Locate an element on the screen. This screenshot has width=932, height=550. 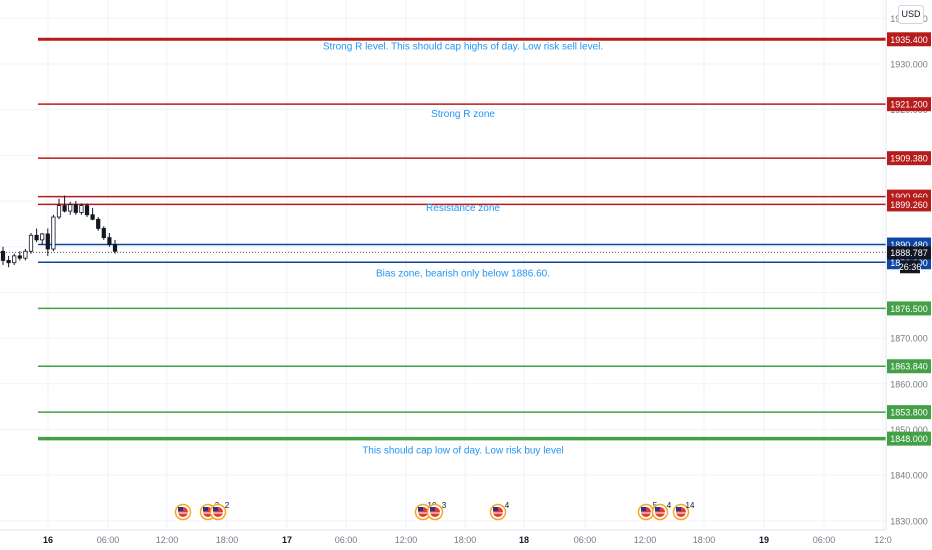
price-tick-label: 1860.000 is located at coordinates (909, 384).